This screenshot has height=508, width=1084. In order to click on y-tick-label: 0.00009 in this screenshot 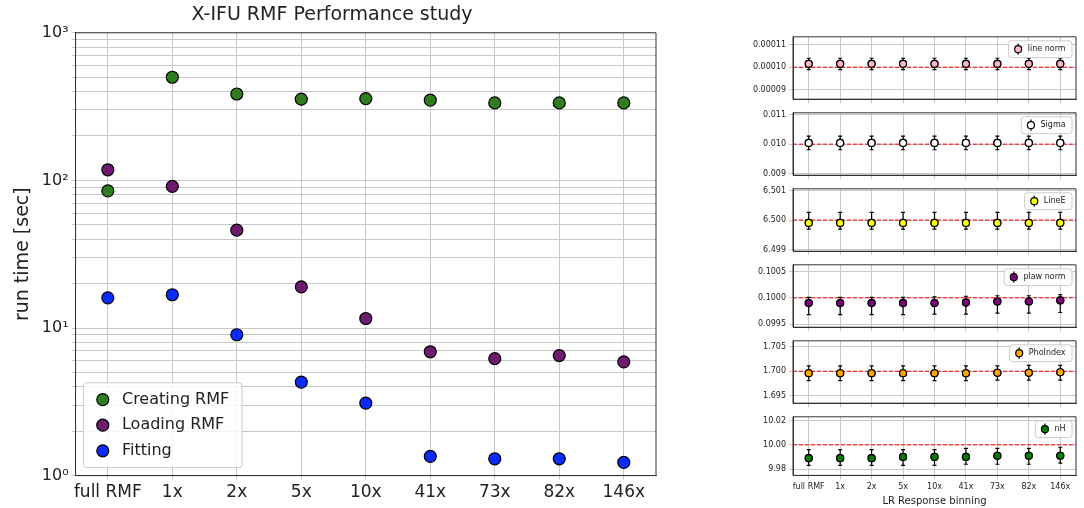, I will do `click(769, 89)`.